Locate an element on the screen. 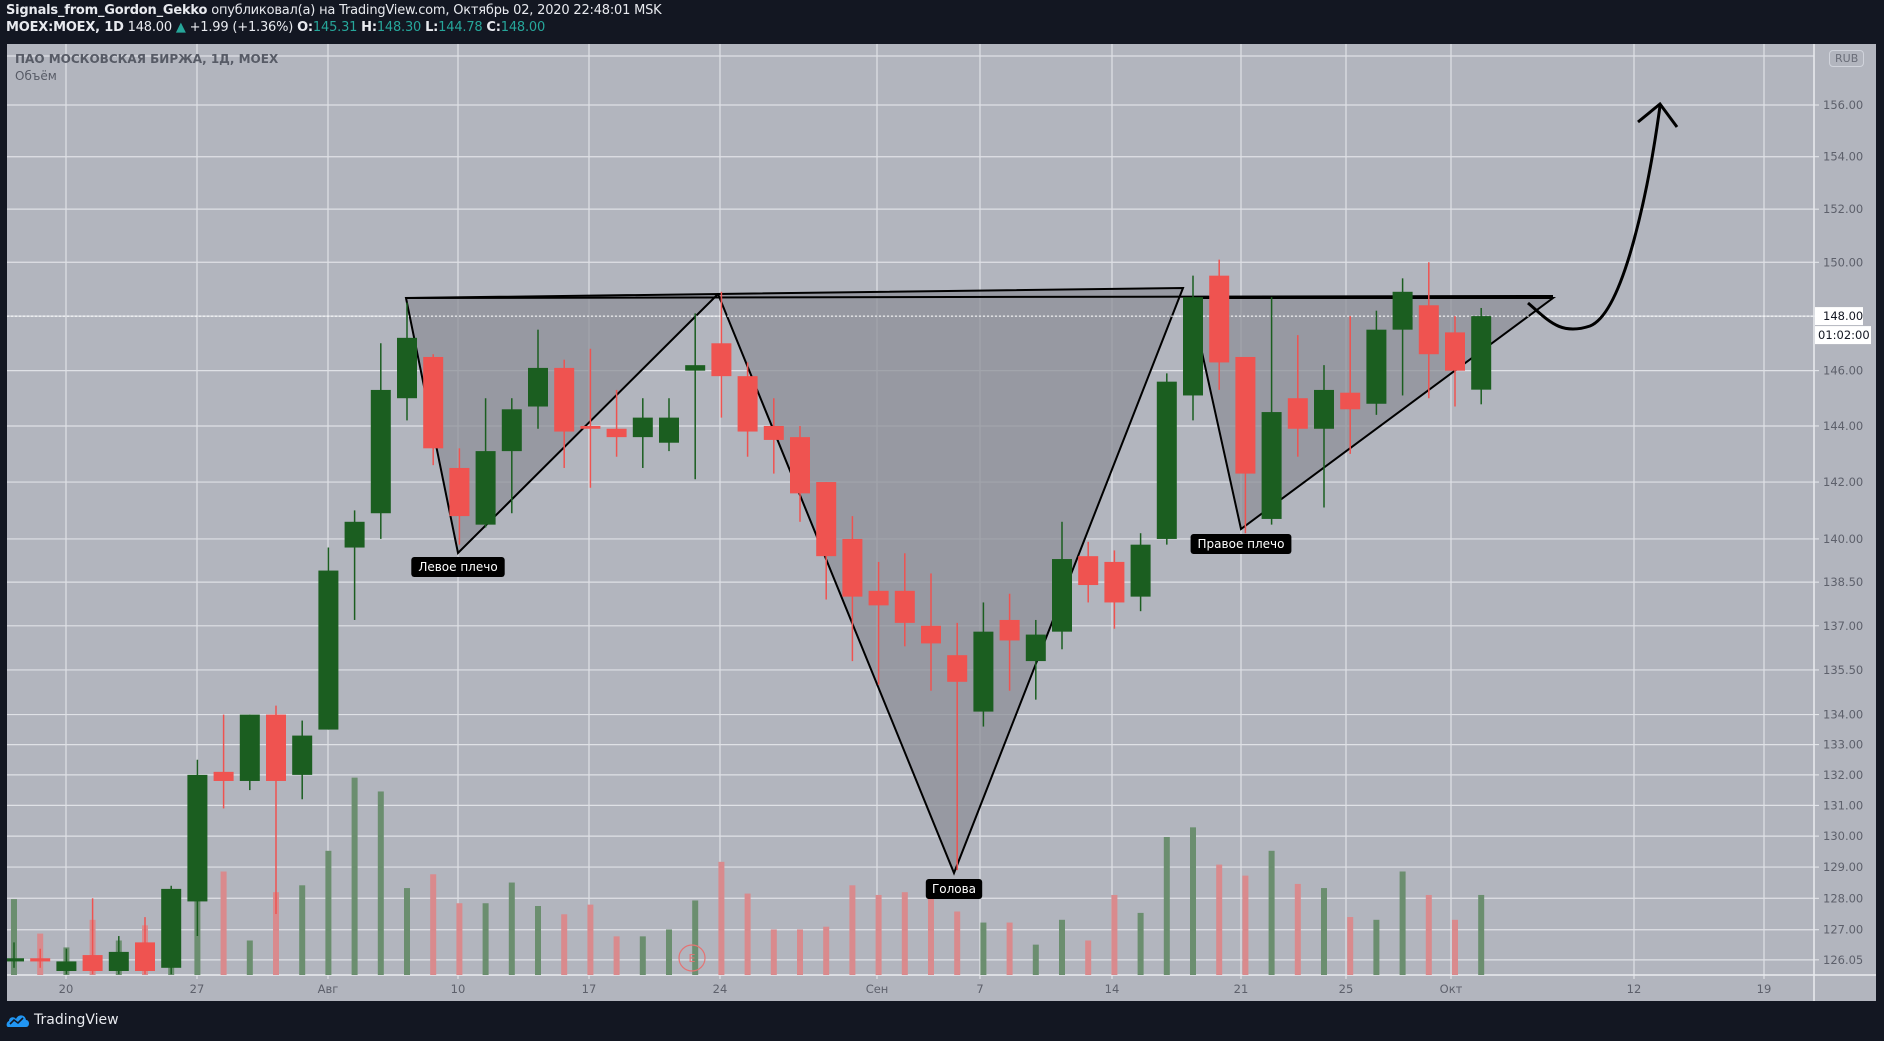 This screenshot has height=1041, width=1884. price-tick-label: 132.00 is located at coordinates (1843, 775).